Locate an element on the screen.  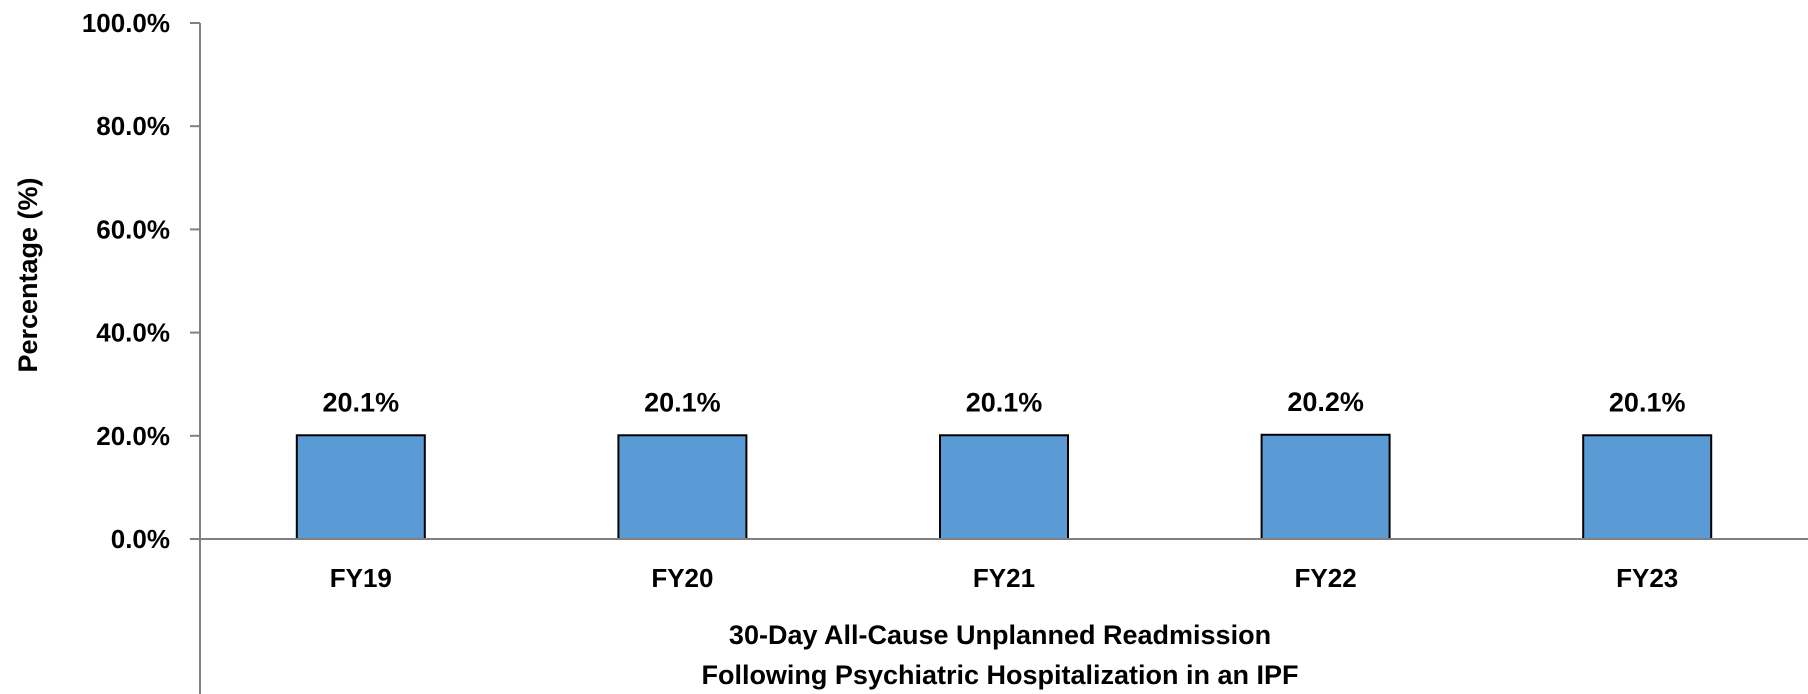
bar-fy23 is located at coordinates (1647, 487).